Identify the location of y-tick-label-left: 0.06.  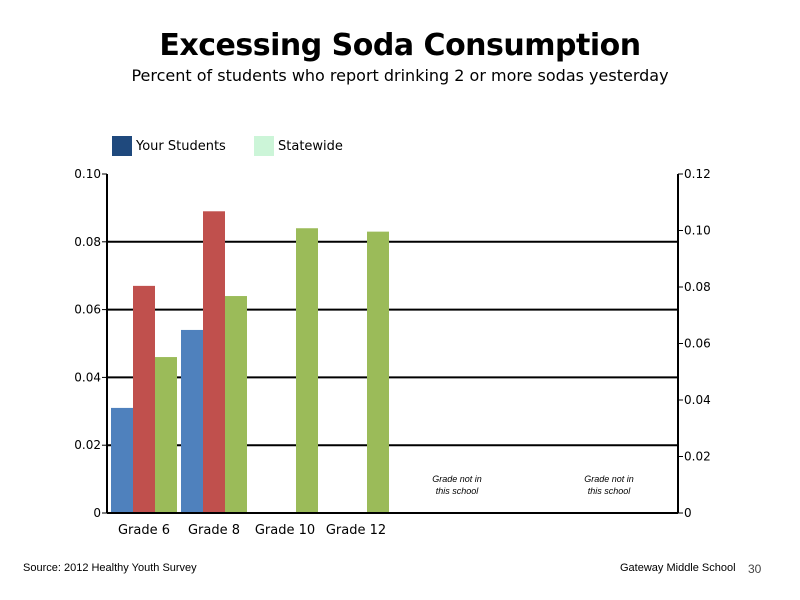
(87, 310).